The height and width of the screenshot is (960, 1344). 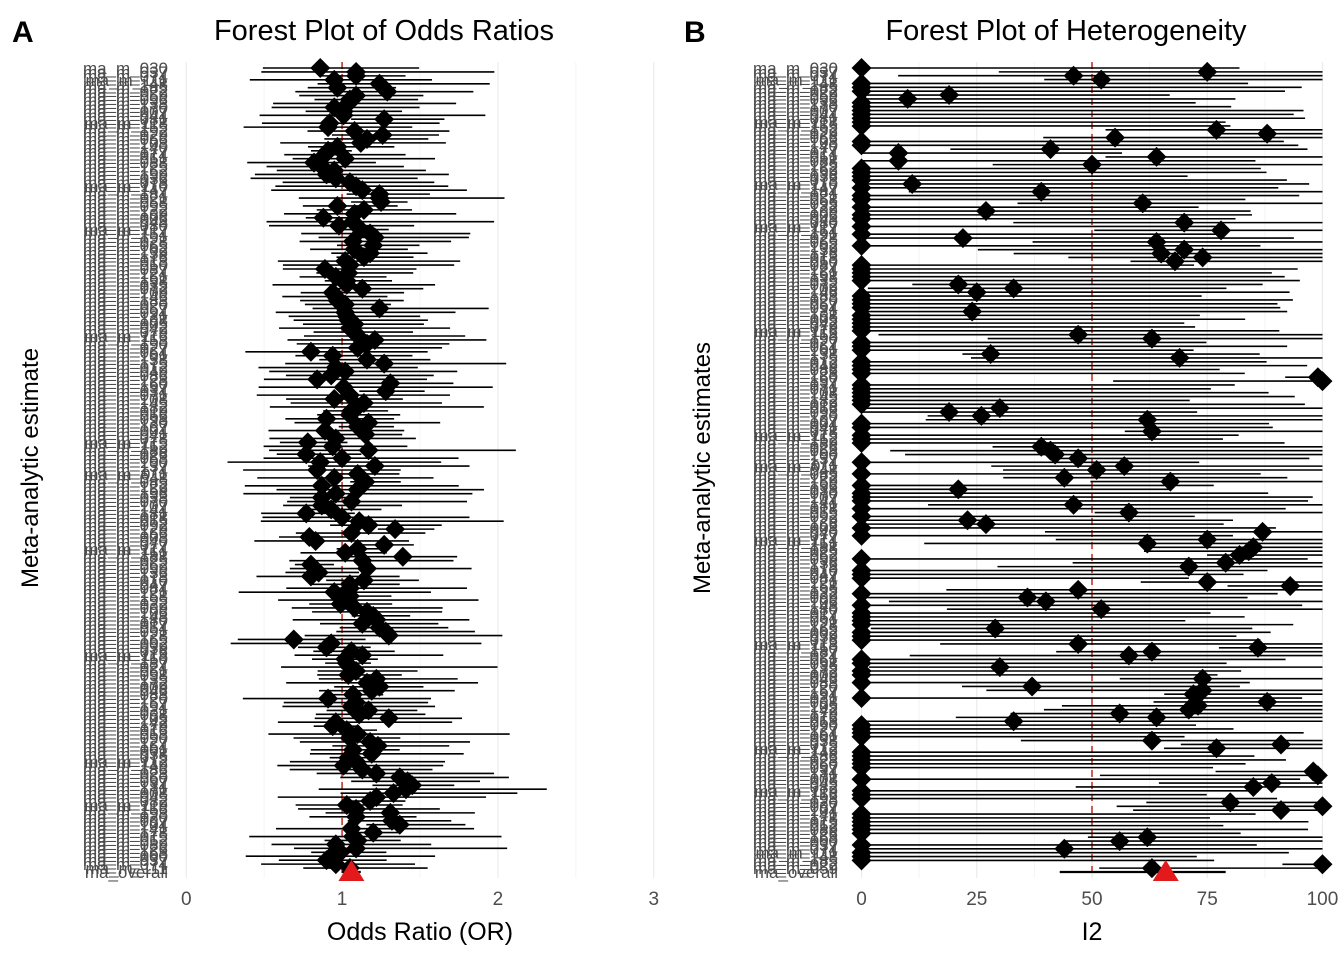 What do you see at coordinates (125, 143) in the screenshot?
I see `y-tick-label: ma_m_103` at bounding box center [125, 143].